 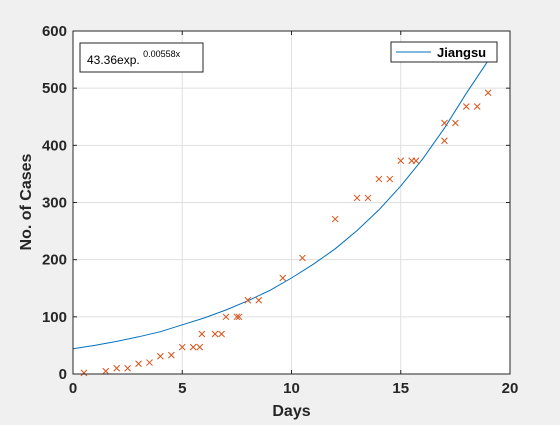 I want to click on annotation-box: 43.36exp. 0.00558x, so click(x=141, y=57).